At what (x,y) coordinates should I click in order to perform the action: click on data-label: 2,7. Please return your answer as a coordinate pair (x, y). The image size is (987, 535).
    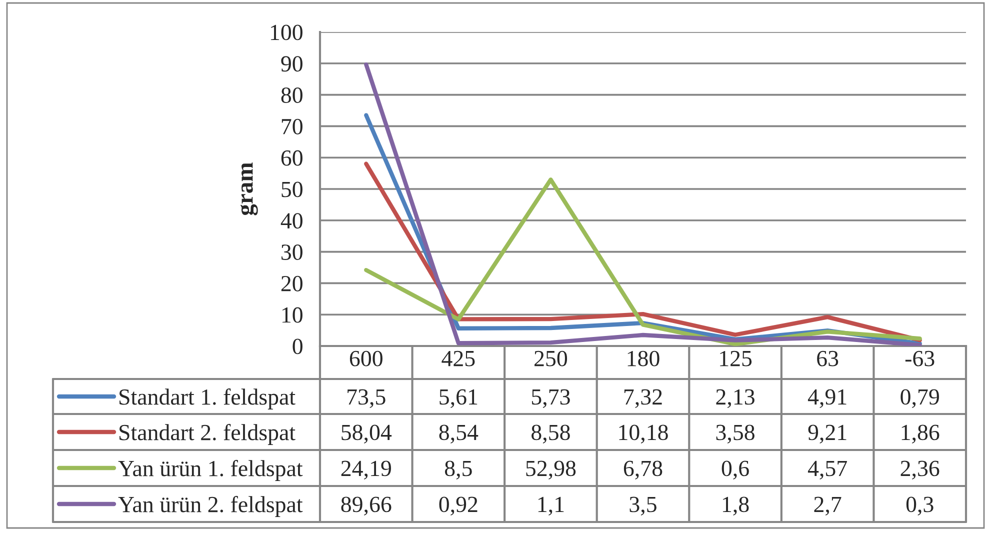
    Looking at the image, I should click on (828, 506).